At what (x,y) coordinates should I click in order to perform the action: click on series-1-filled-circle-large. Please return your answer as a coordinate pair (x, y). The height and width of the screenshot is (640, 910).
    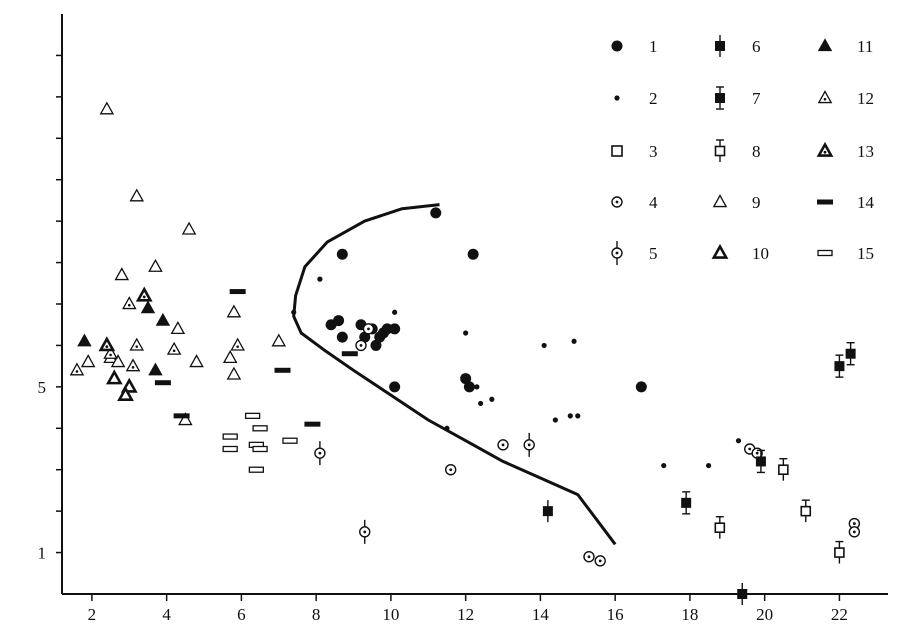
    Looking at the image, I should click on (486, 300).